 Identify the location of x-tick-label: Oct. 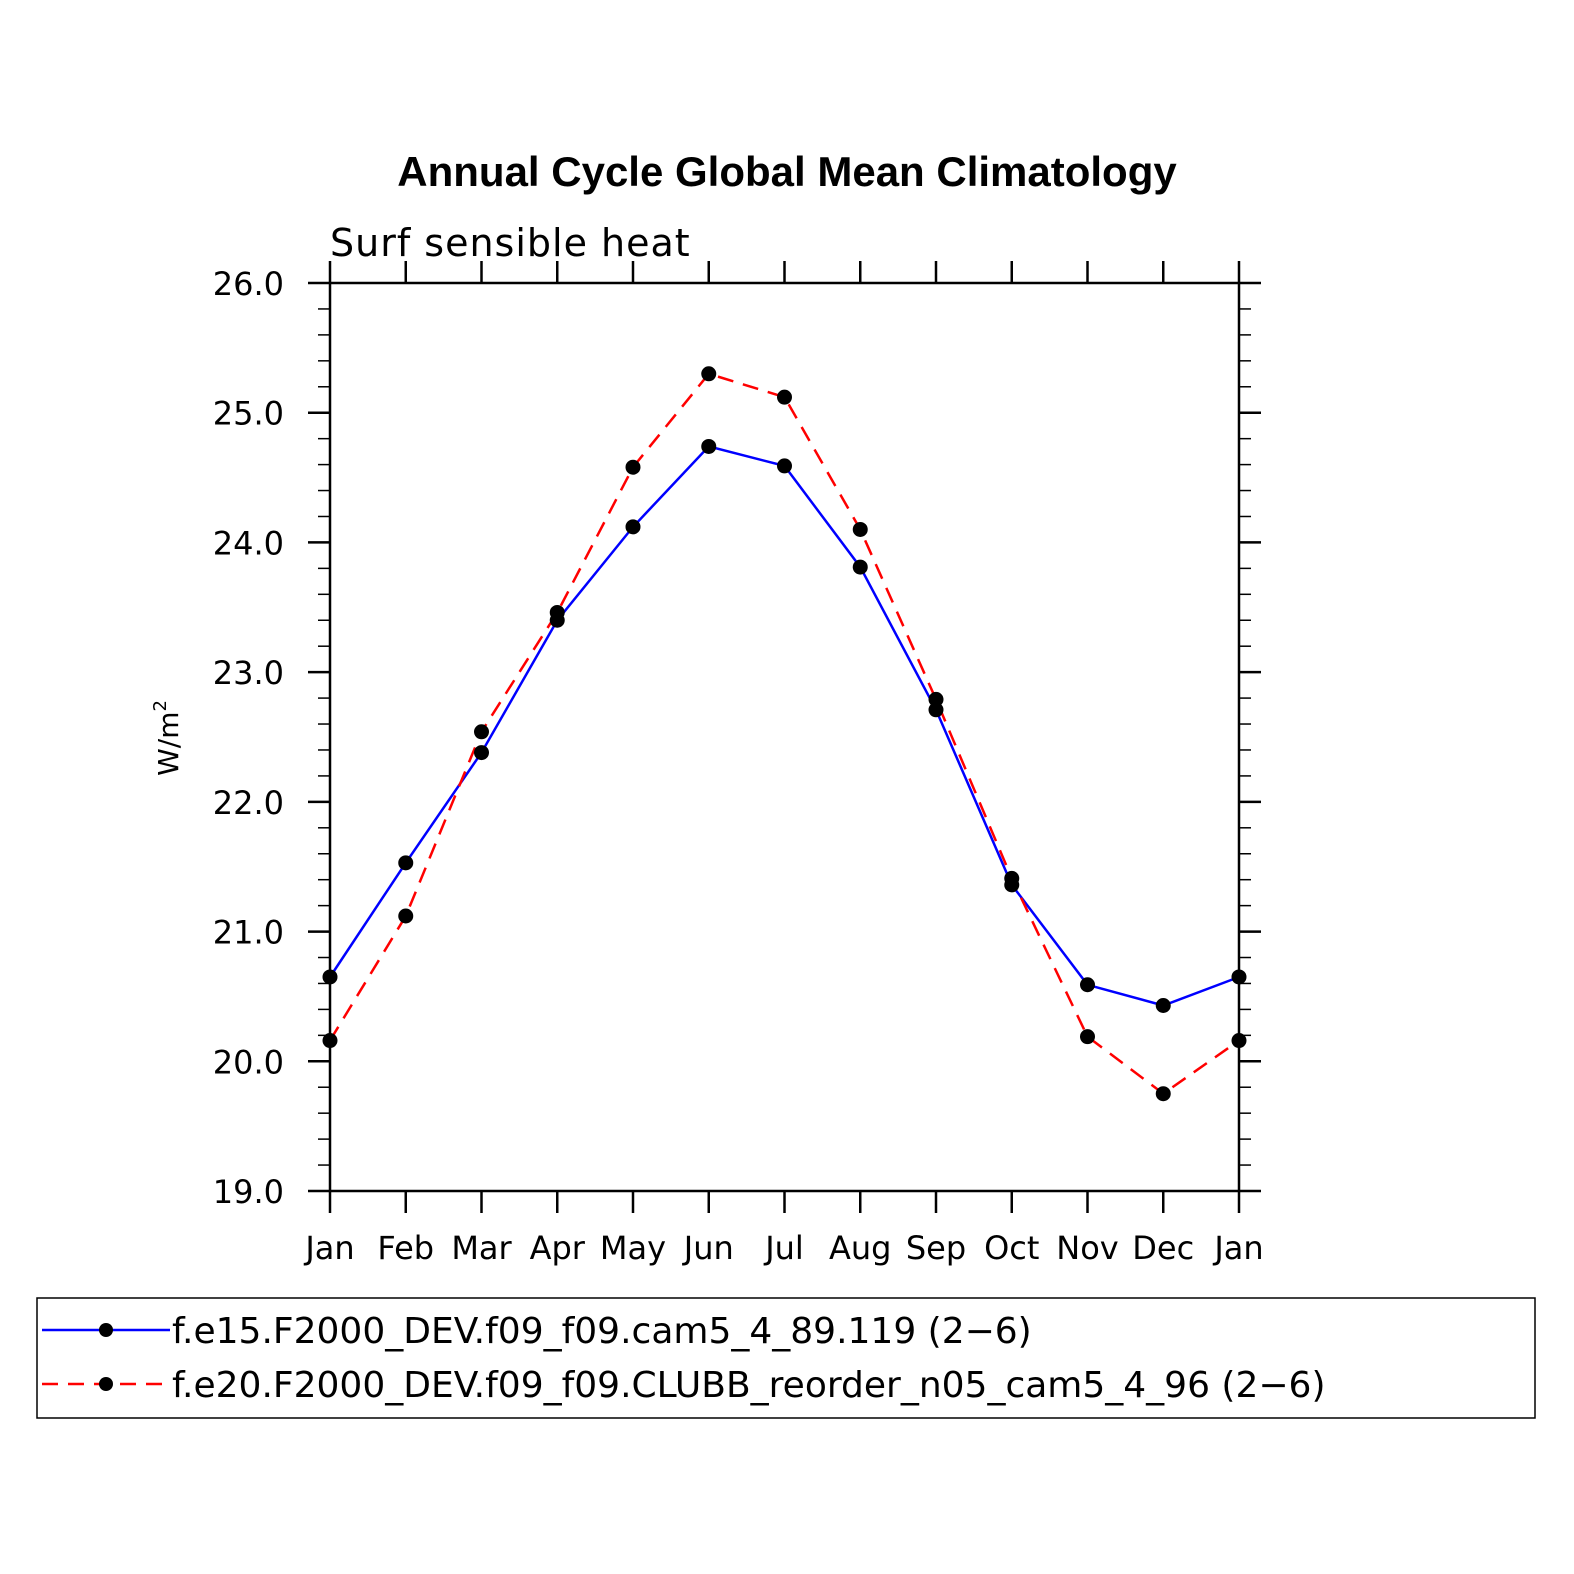
(1011, 1248).